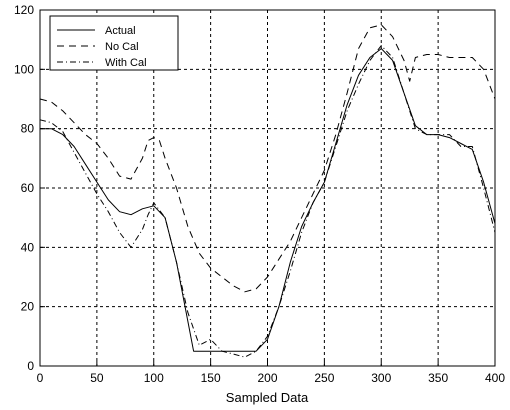  What do you see at coordinates (126, 63) in the screenshot?
I see `legend-label-with-cal: With Cal` at bounding box center [126, 63].